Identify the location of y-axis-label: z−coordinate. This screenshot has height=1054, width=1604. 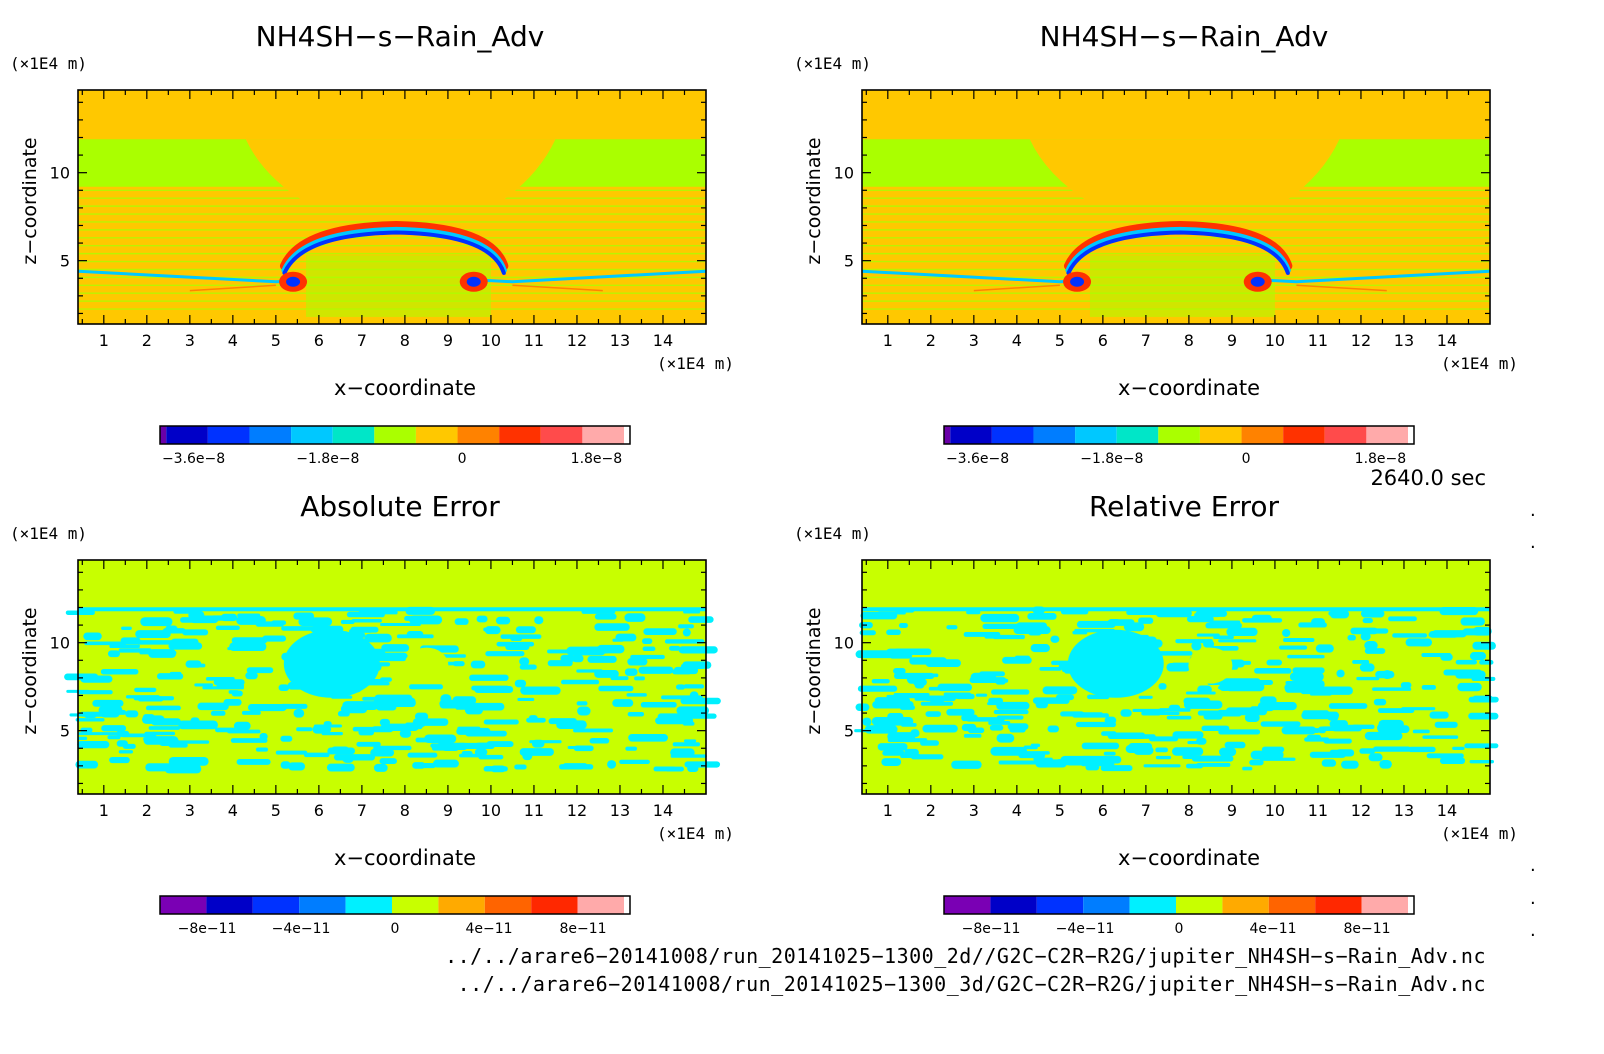
(30, 201).